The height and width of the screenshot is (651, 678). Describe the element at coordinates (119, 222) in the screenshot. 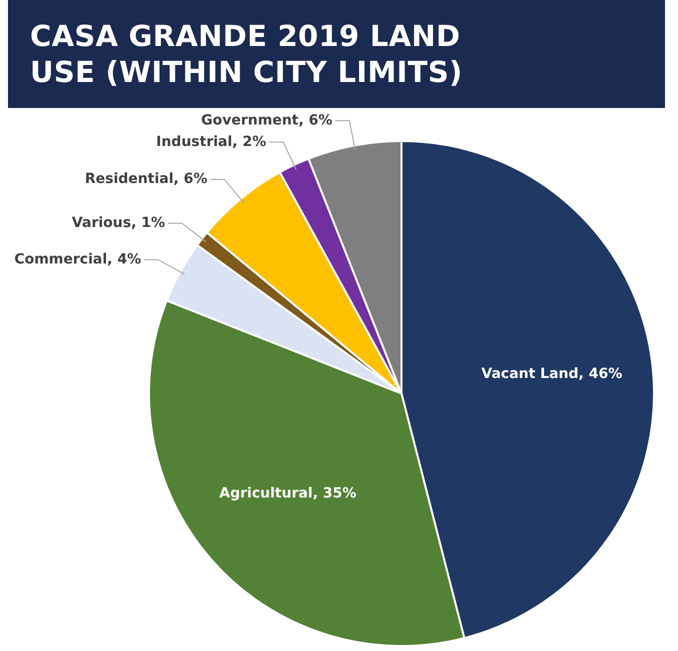

I see `slice-label: Various, 1%` at that location.